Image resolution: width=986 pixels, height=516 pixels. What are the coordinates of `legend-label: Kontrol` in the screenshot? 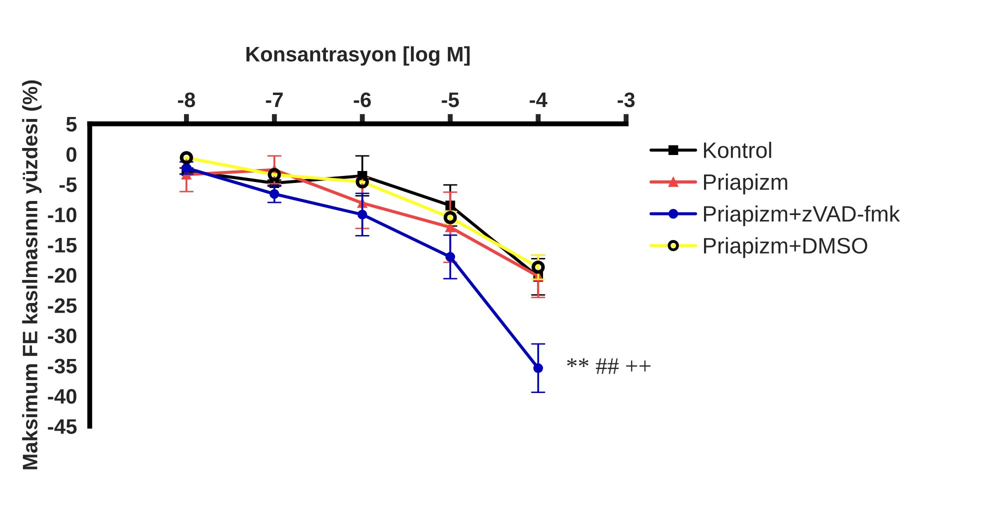 It's located at (738, 150).